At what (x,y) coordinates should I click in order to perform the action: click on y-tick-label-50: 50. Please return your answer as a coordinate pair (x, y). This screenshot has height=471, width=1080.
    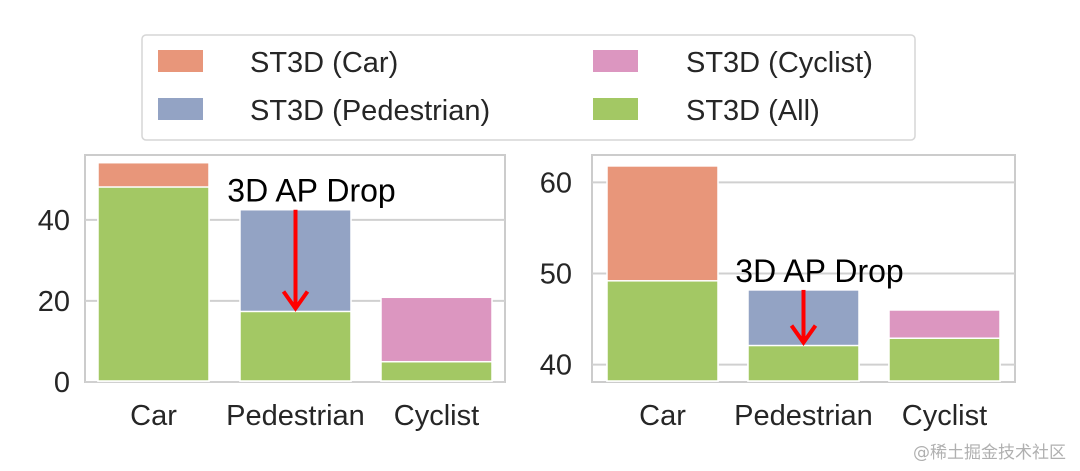
    Looking at the image, I should click on (556, 275).